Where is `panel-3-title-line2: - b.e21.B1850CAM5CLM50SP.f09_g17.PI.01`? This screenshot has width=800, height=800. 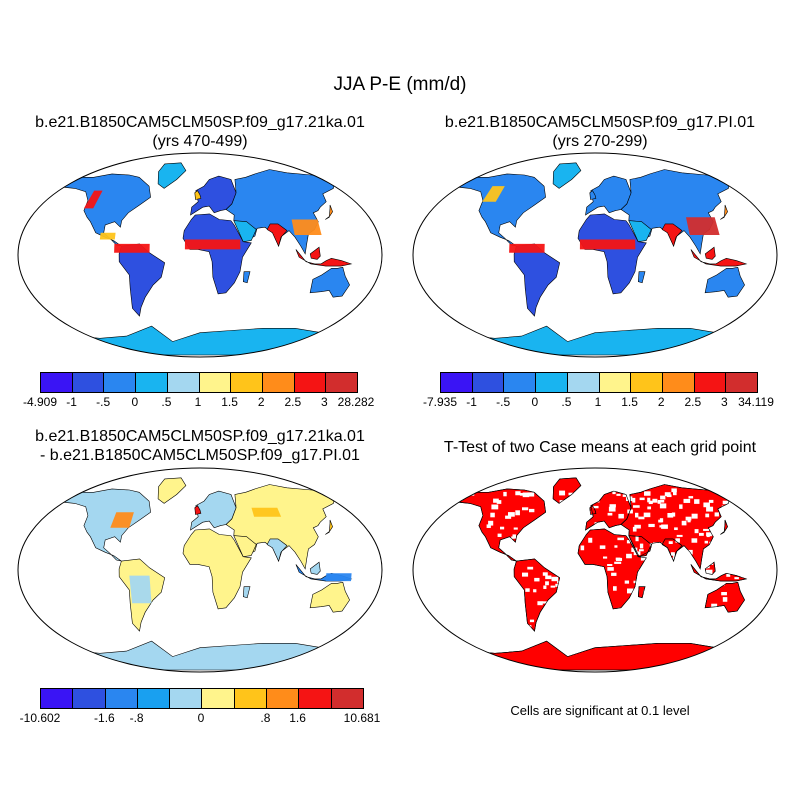 panel-3-title-line2: - b.e21.B1850CAM5CLM50SP.f09_g17.PI.01 is located at coordinates (200, 455).